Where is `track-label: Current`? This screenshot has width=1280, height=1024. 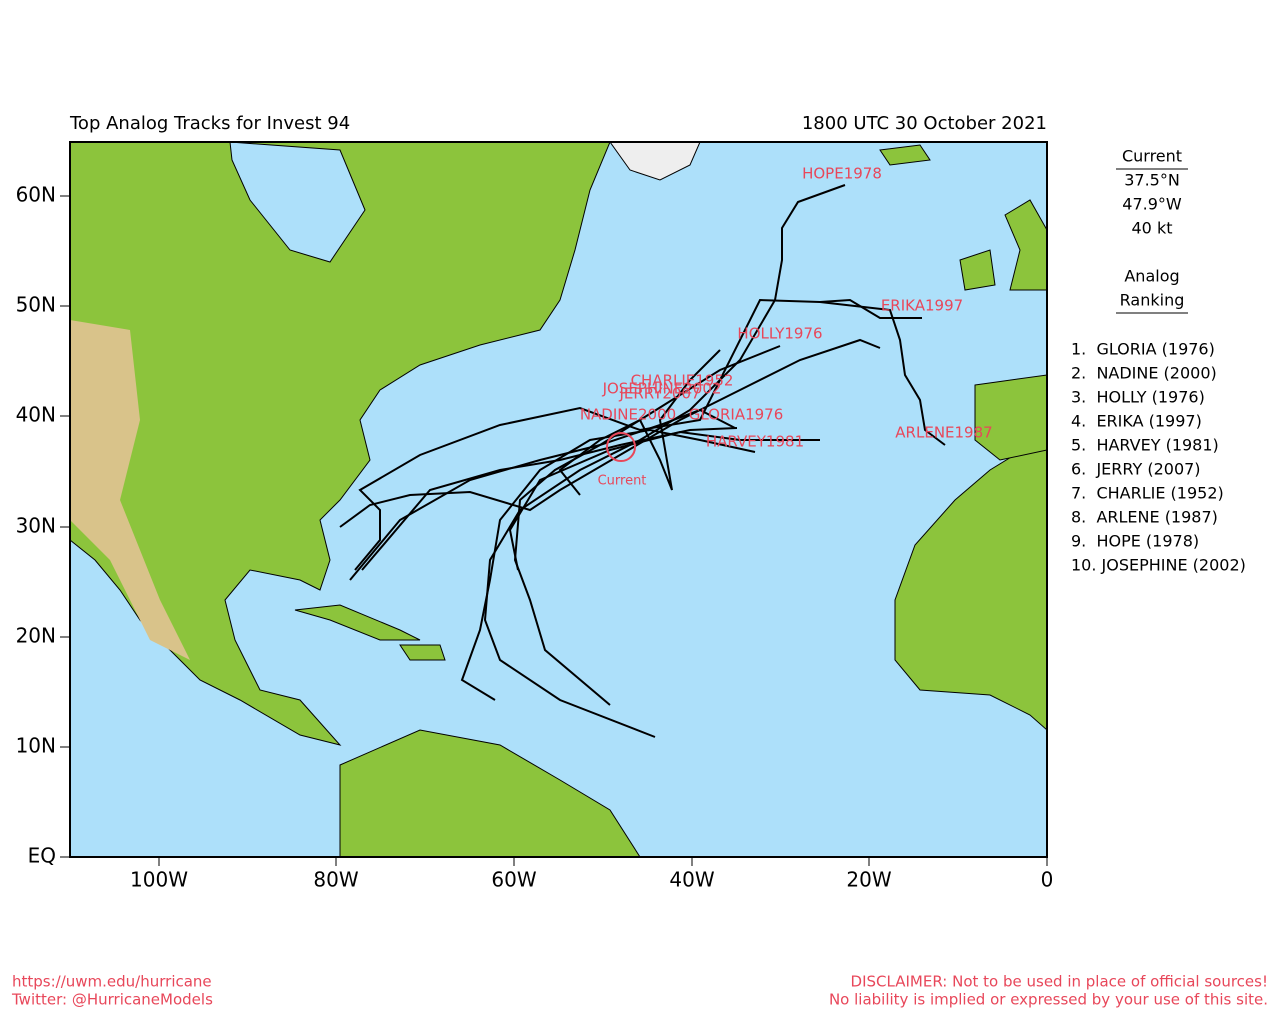 track-label: Current is located at coordinates (622, 481).